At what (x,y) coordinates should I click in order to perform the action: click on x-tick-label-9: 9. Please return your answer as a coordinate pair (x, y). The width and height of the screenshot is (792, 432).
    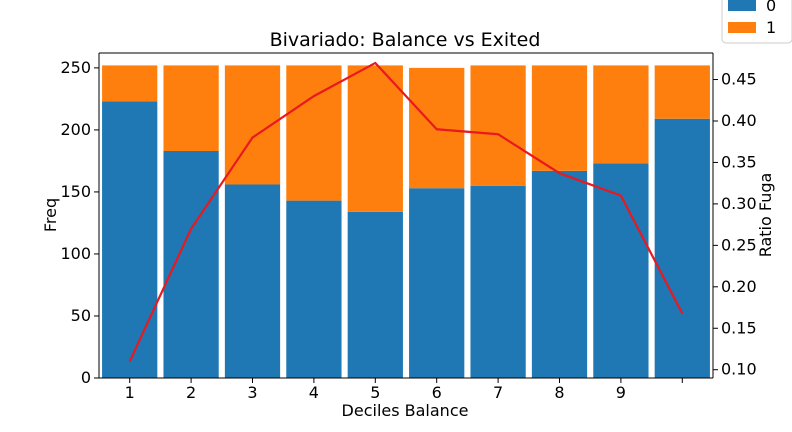
    Looking at the image, I should click on (621, 392).